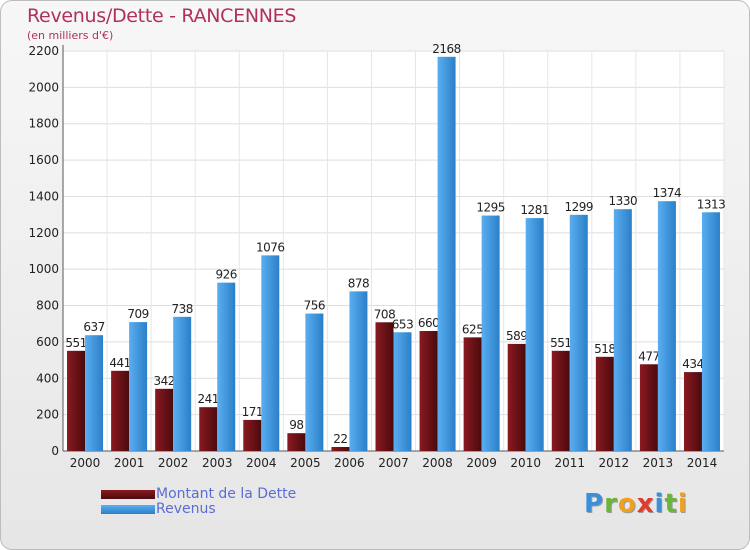 The width and height of the screenshot is (750, 550). Describe the element at coordinates (93, 327) in the screenshot. I see `data-label-revenus: 637` at that location.